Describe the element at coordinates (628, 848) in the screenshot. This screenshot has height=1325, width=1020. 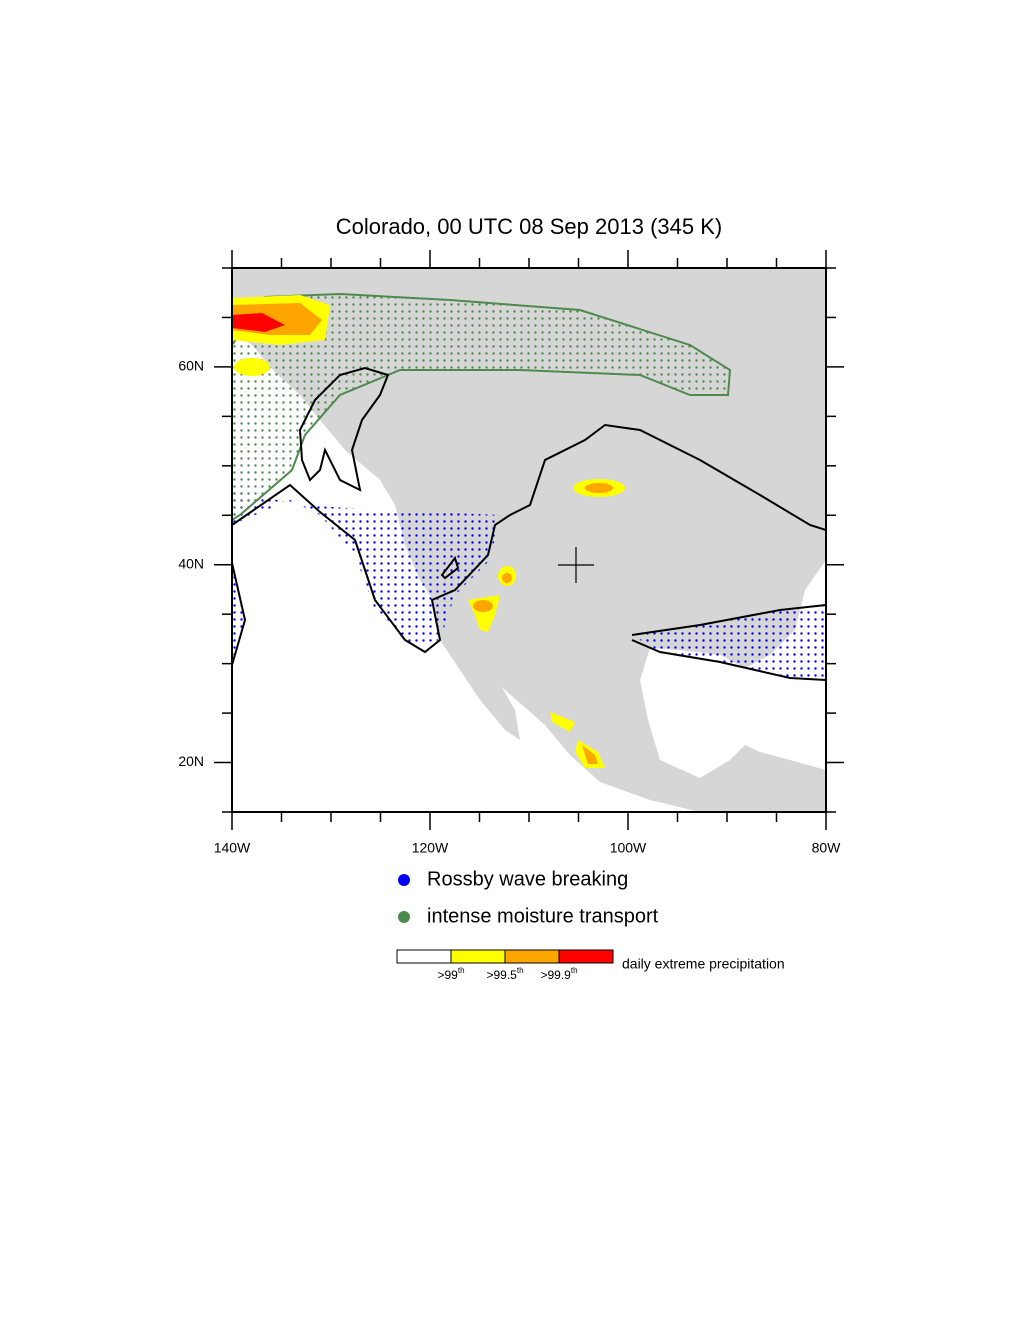
I see `x-tick-label: 100W` at that location.